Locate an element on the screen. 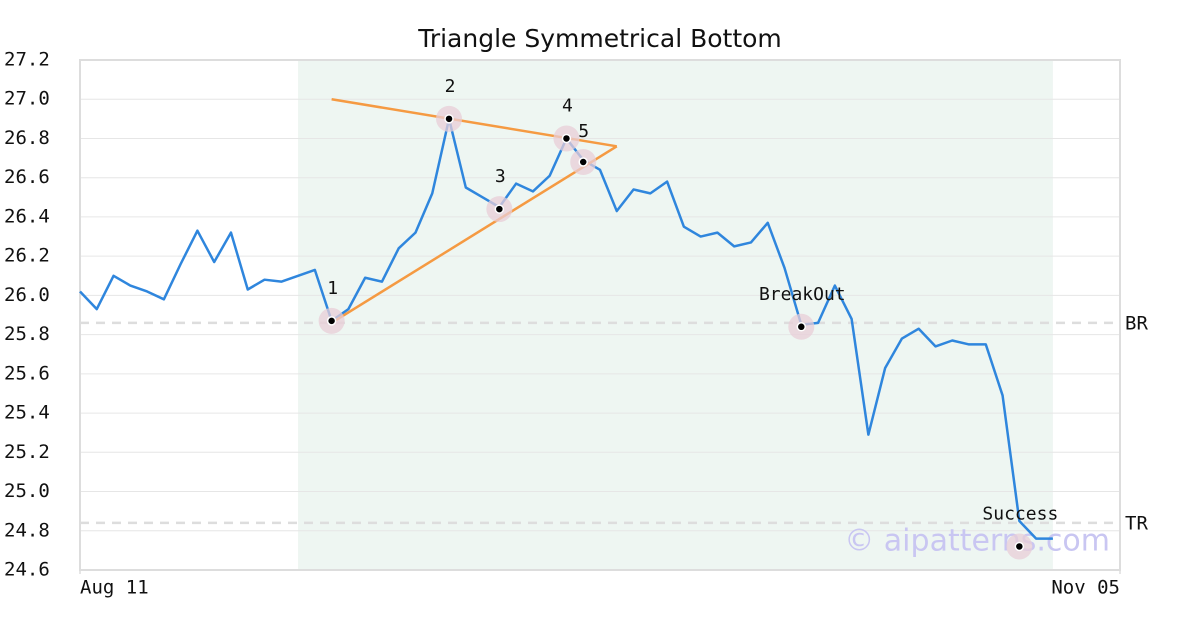 This screenshot has height=630, width=1200. x-tick-label: Aug 11 is located at coordinates (114, 588).